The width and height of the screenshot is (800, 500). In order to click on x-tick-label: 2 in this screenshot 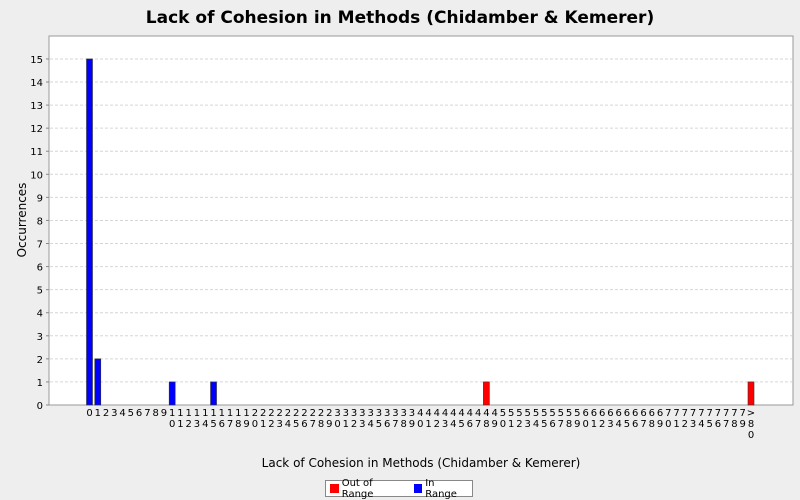, I will do `click(106, 413)`.